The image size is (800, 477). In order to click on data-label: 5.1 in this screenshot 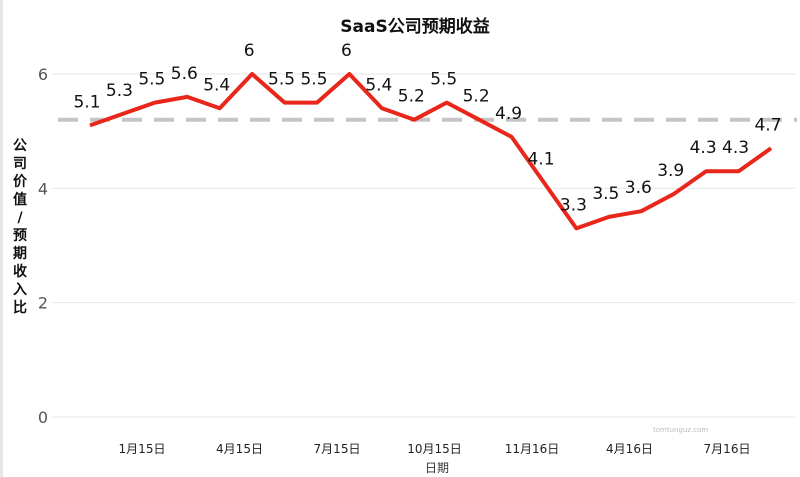, I will do `click(86, 102)`.